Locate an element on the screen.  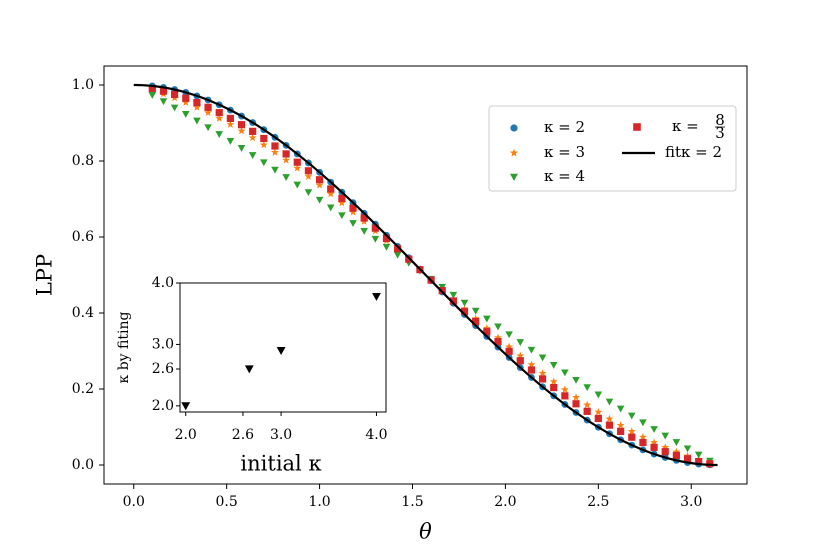
legend-entry: κ = 83 is located at coordinates (679, 126).